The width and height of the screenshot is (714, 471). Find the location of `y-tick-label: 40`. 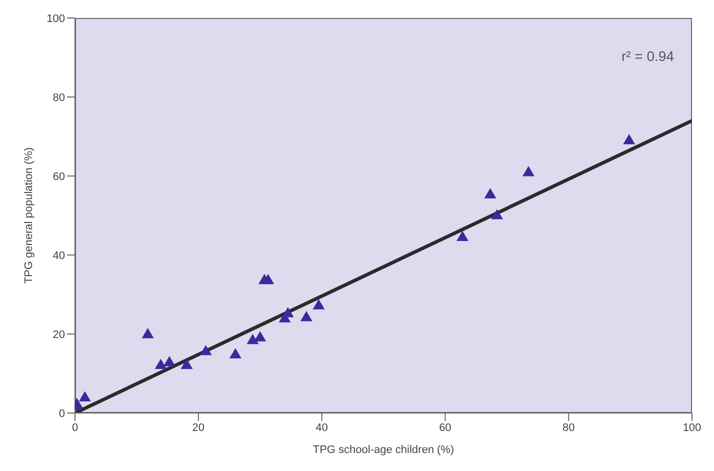

y-tick-label: 40 is located at coordinates (58, 256).